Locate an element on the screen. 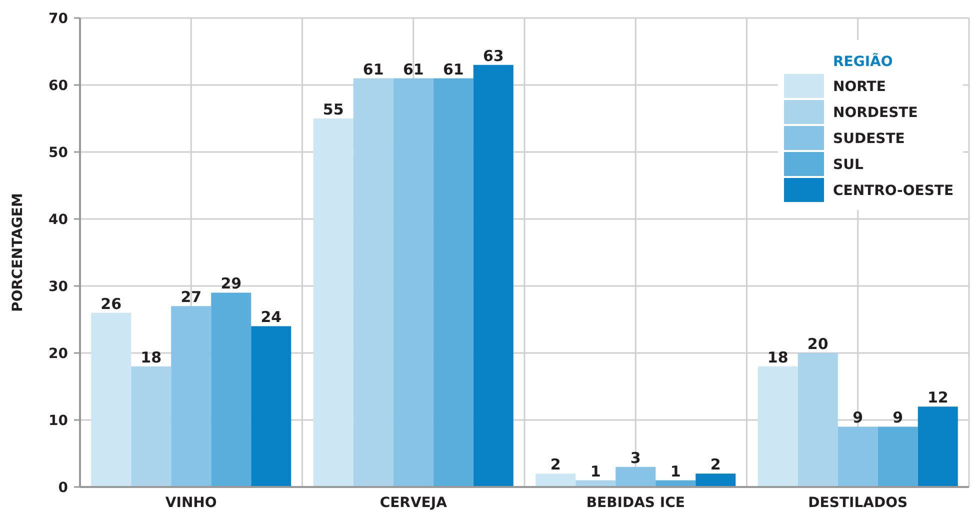  y-tick-label: 30 is located at coordinates (58, 286).